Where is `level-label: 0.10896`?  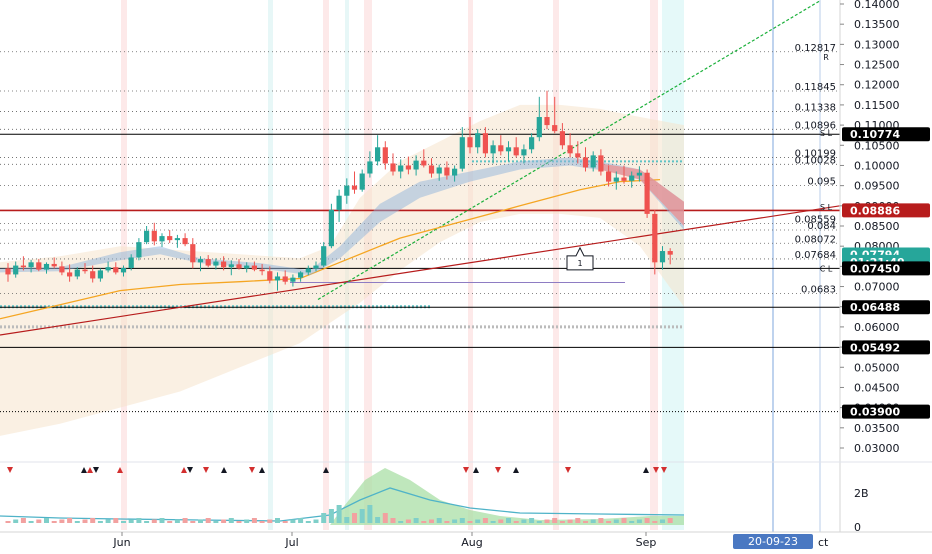 level-label: 0.10896 is located at coordinates (815, 125).